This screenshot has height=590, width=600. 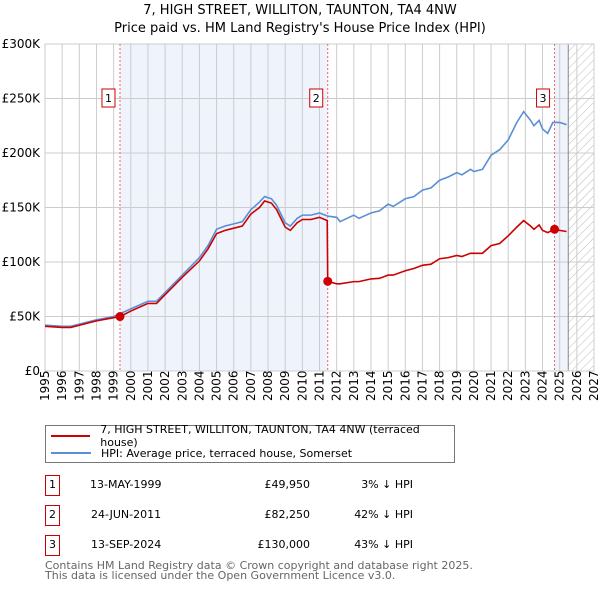 I want to click on sale-price: £49,950, so click(x=287, y=484).